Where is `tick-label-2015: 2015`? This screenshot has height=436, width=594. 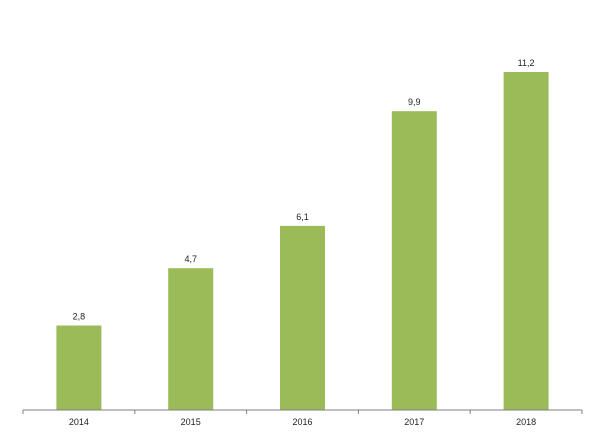
tick-label-2015: 2015 is located at coordinates (191, 422).